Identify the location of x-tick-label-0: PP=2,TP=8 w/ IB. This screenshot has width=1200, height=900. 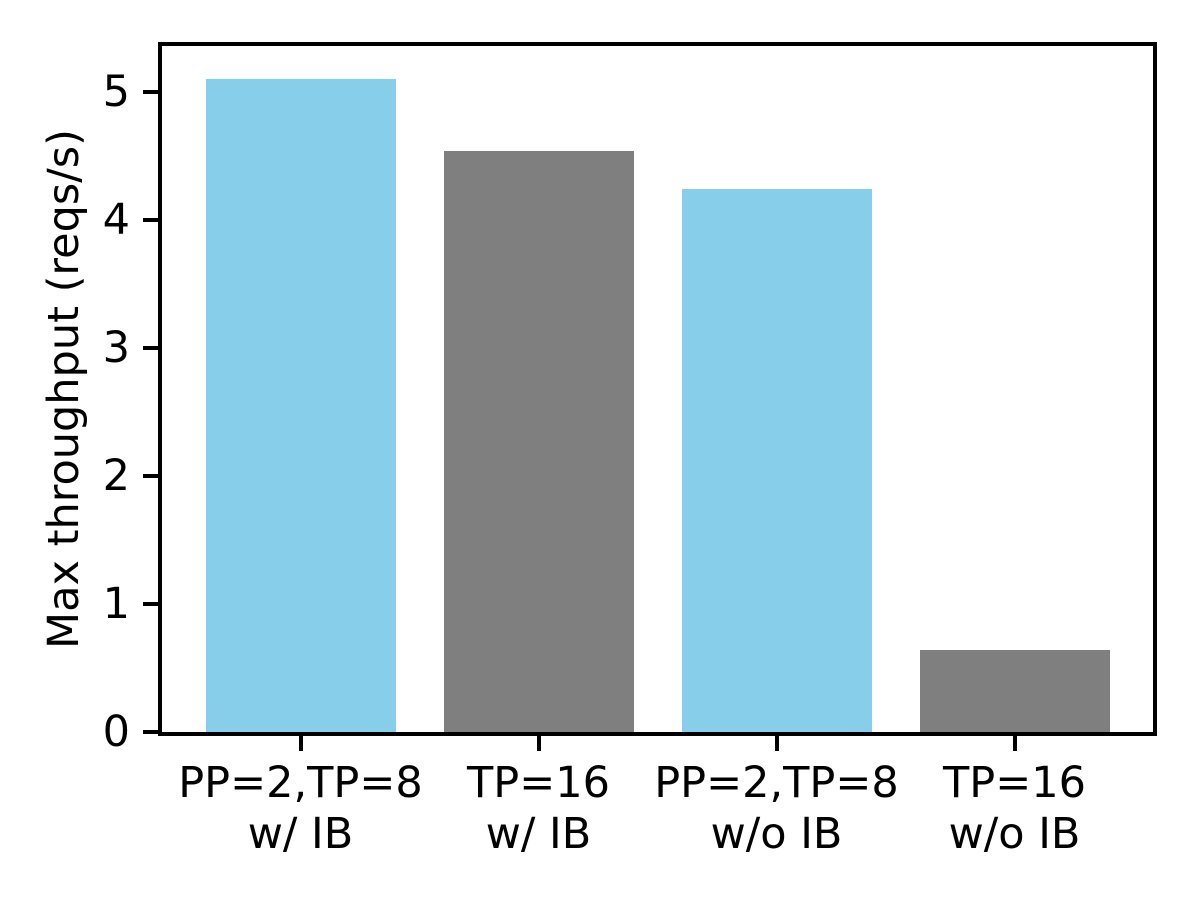
(301, 809).